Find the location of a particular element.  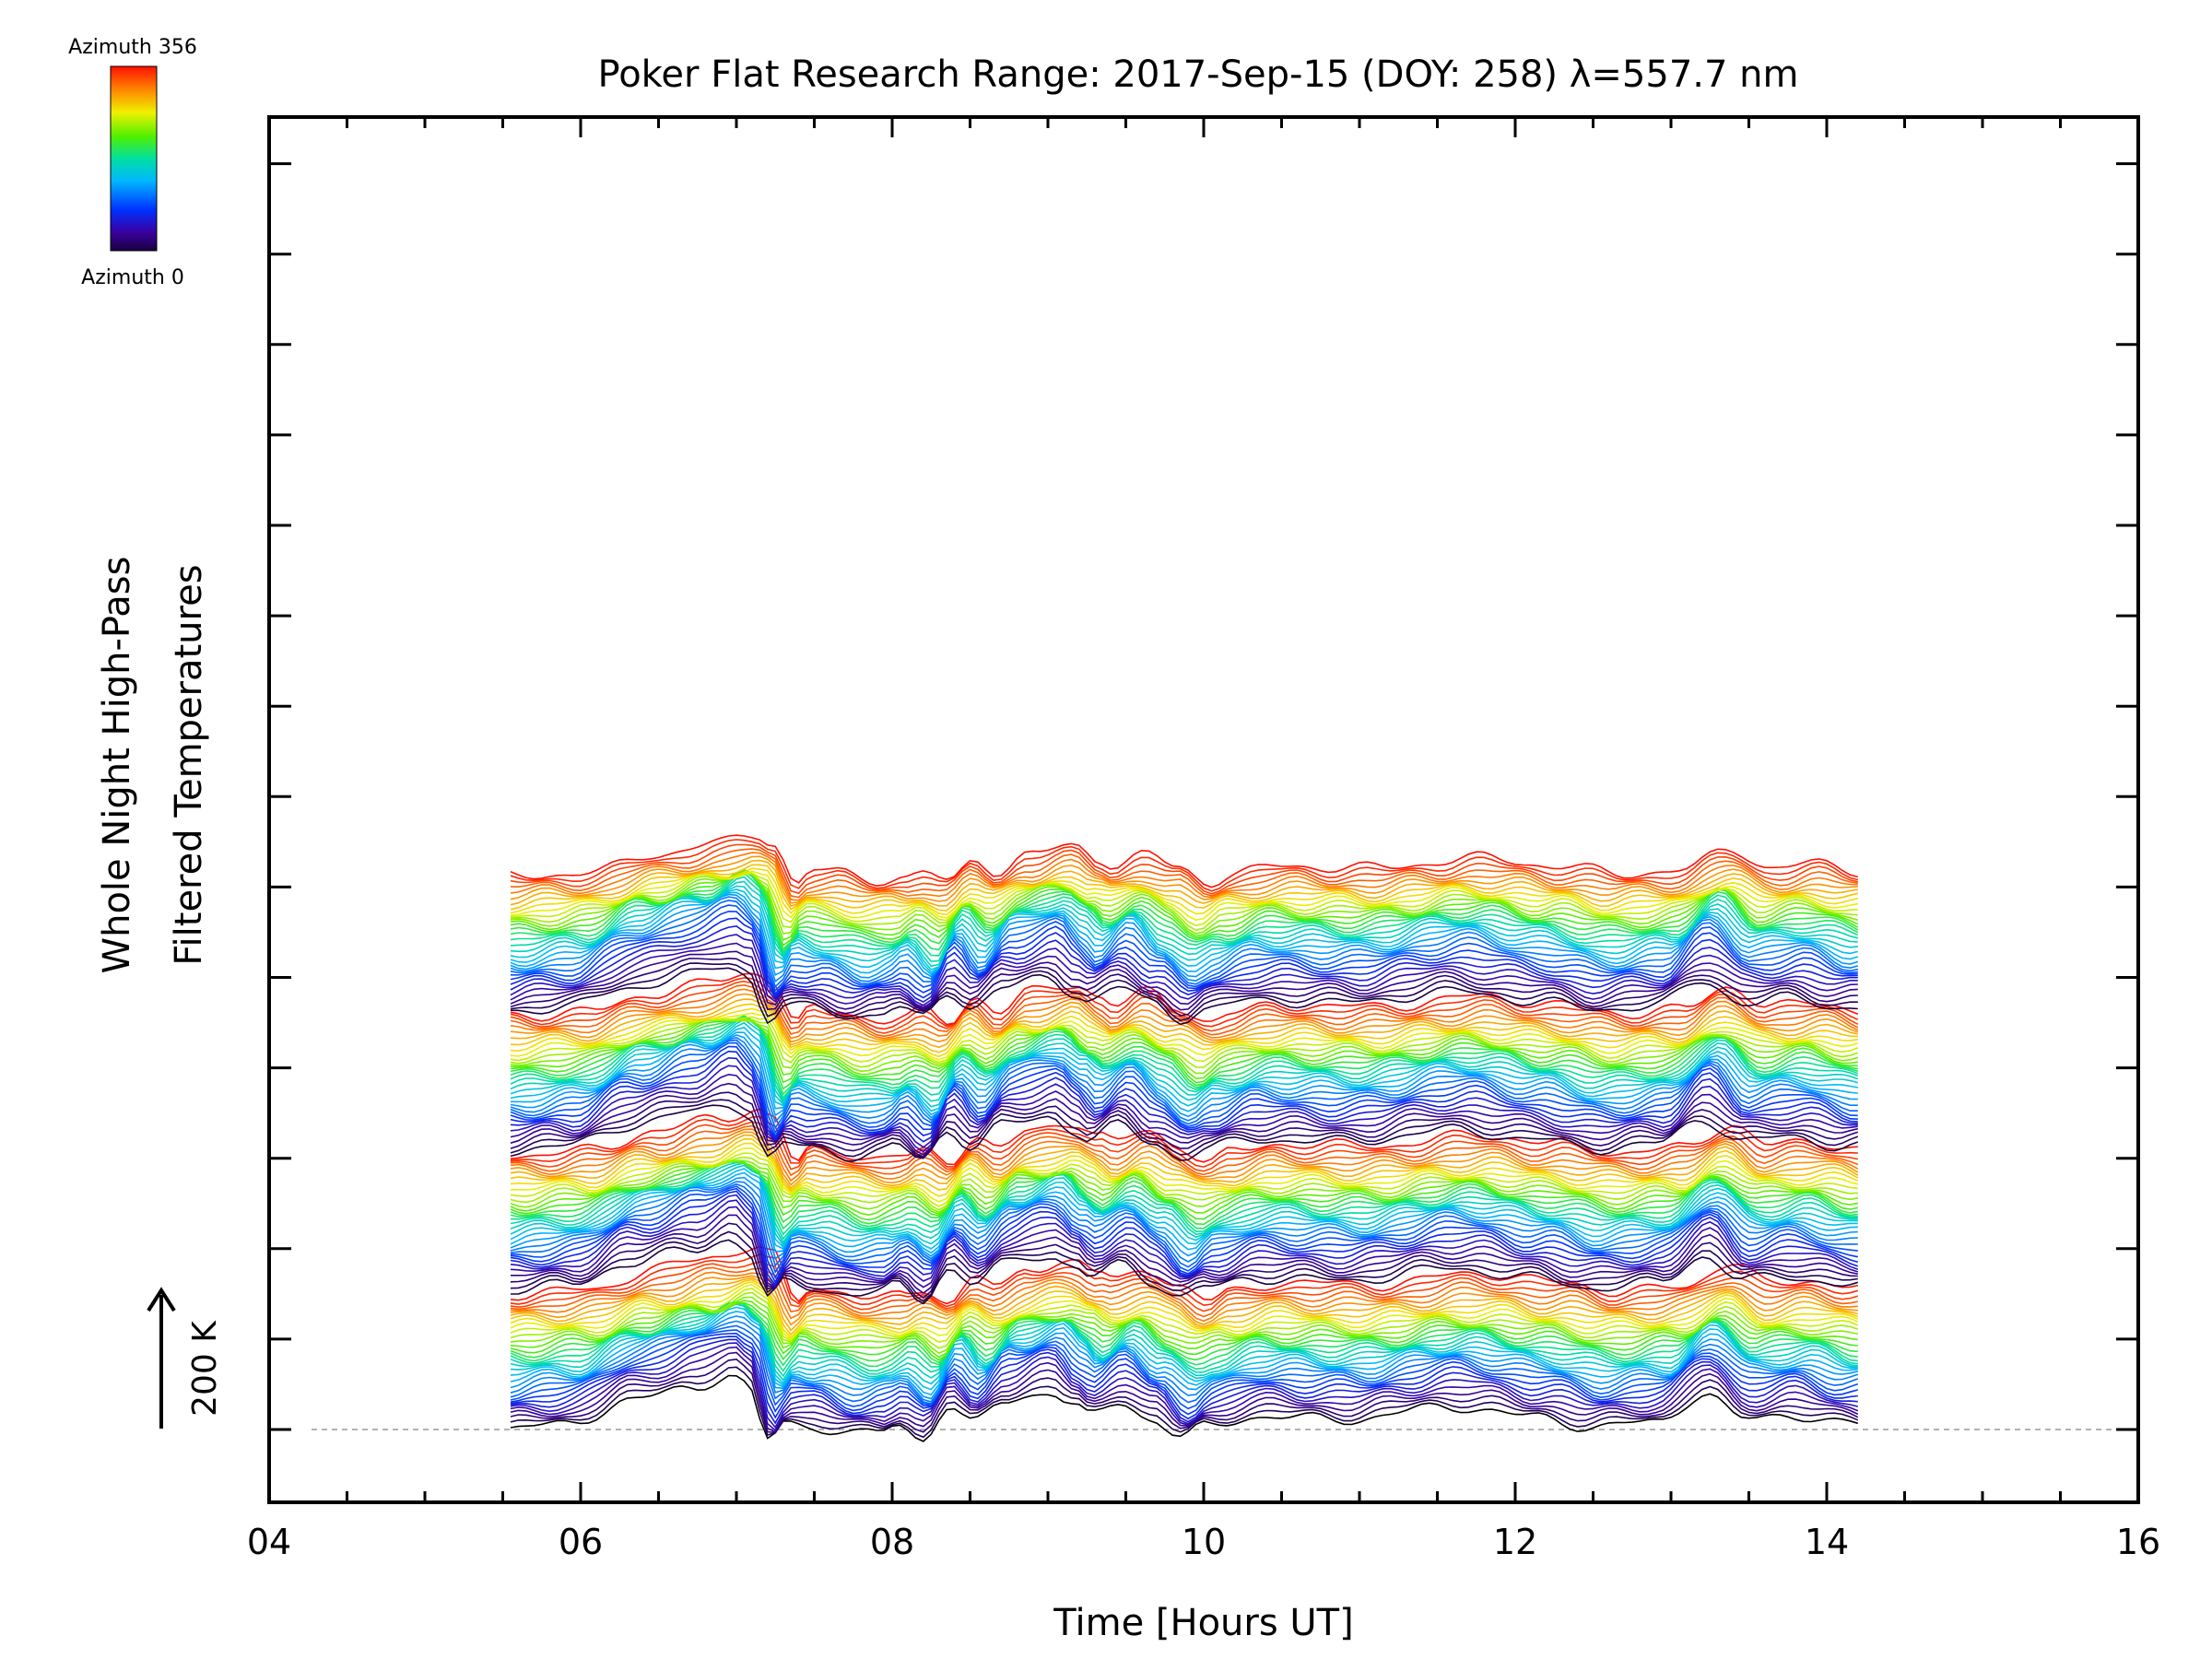

colorbar-top-label: Azimuth 356 is located at coordinates (132, 47).